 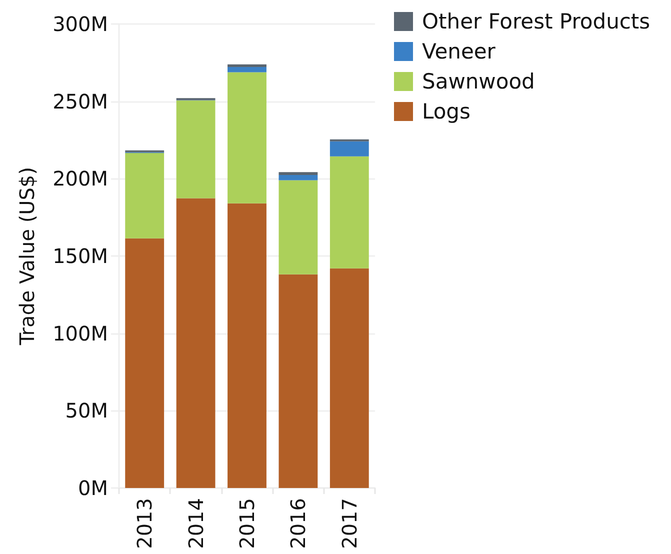 I want to click on y-tick-label: 250M, so click(x=80, y=101).